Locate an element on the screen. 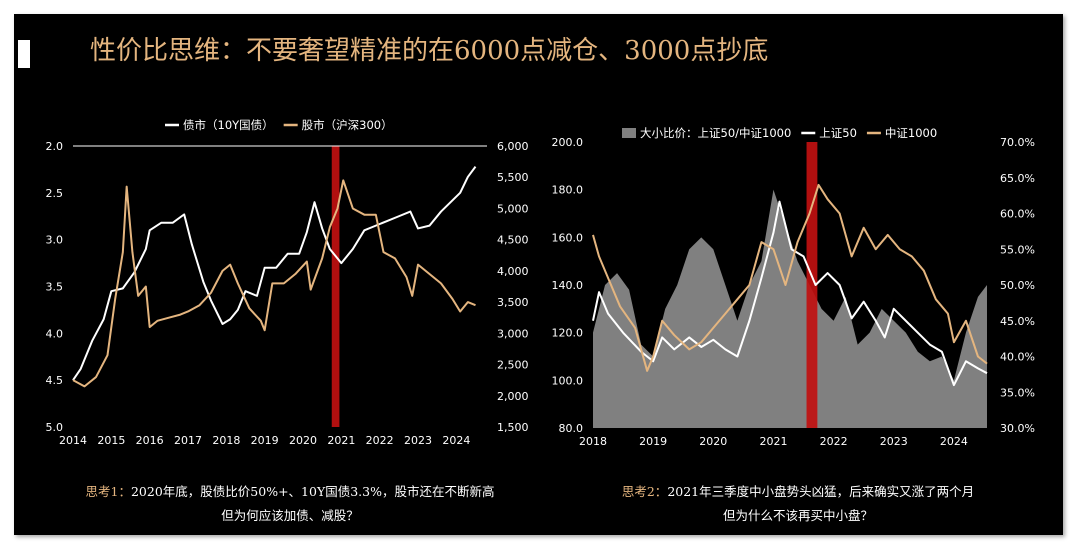 This screenshot has width=1080, height=551. chart1-y-left-tick: 4.5 is located at coordinates (55, 380).